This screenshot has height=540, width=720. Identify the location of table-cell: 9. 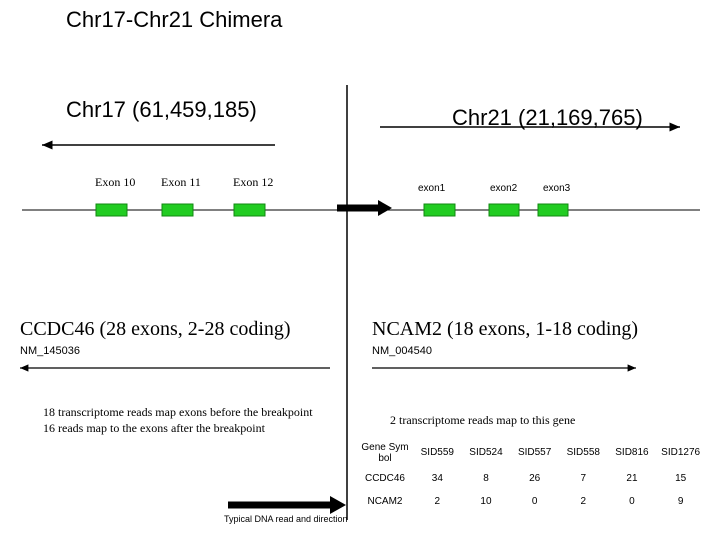
(680, 501).